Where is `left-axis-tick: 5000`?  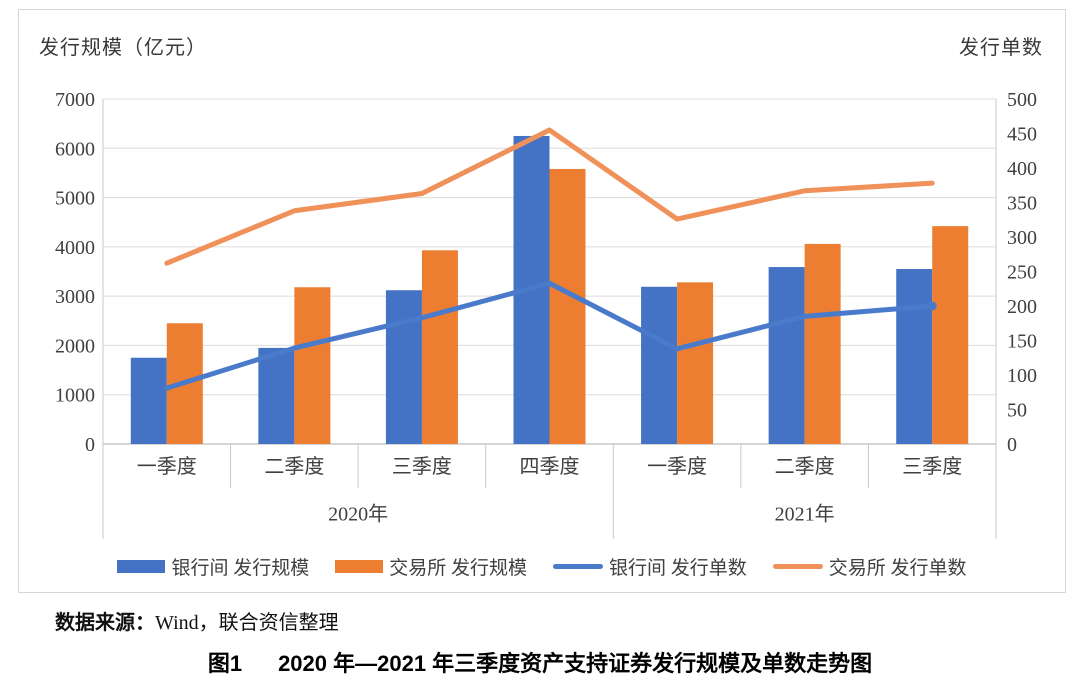 left-axis-tick: 5000 is located at coordinates (75, 199).